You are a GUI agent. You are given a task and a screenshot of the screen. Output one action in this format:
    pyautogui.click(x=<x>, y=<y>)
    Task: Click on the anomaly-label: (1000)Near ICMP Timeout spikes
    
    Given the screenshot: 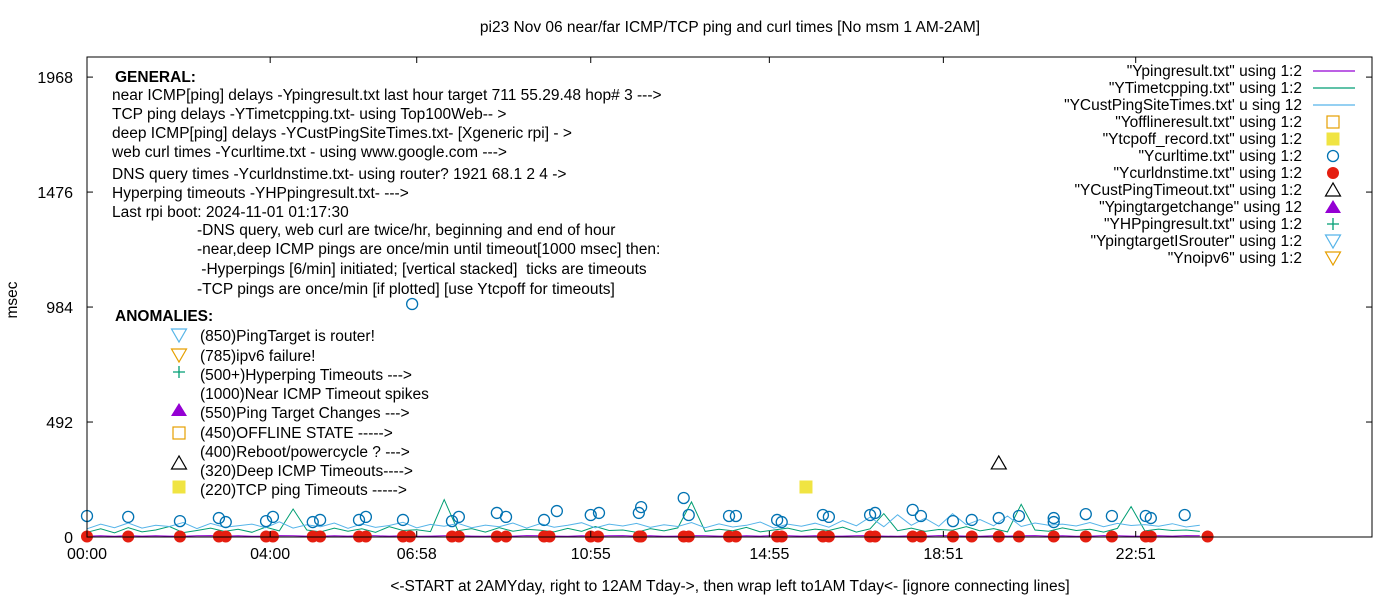 What is the action you would take?
    pyautogui.click(x=314, y=394)
    